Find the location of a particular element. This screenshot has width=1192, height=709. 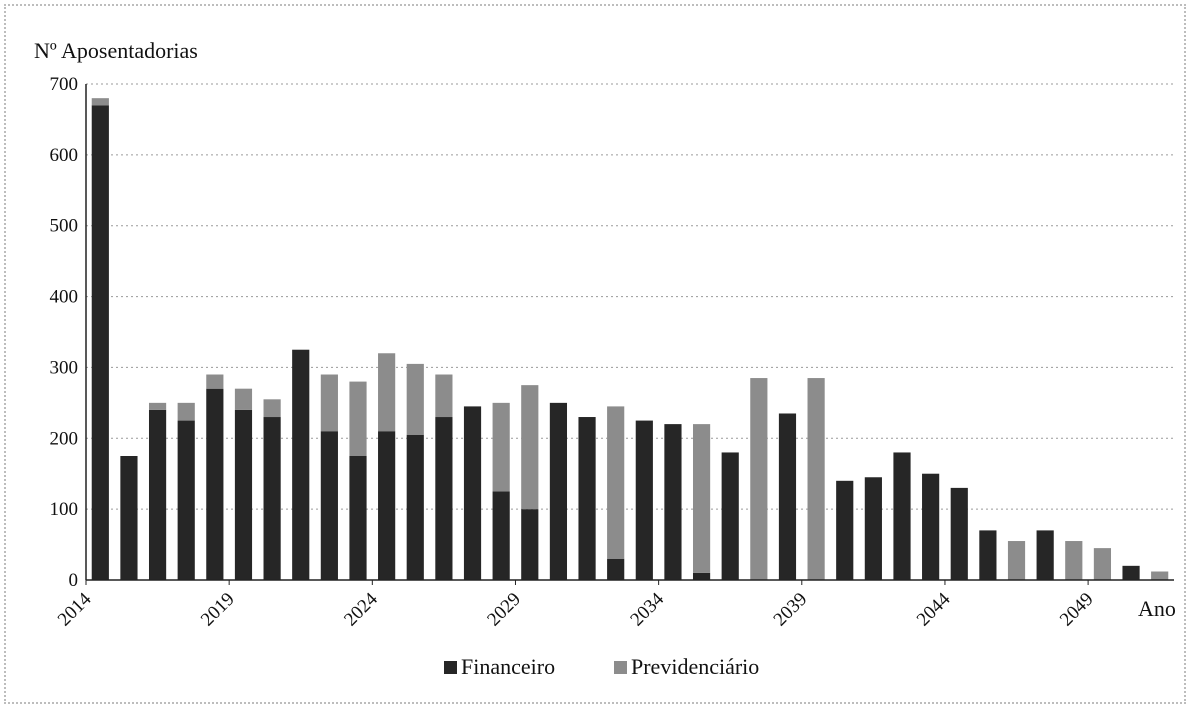

bar-2032-previdenciario is located at coordinates (616, 482).